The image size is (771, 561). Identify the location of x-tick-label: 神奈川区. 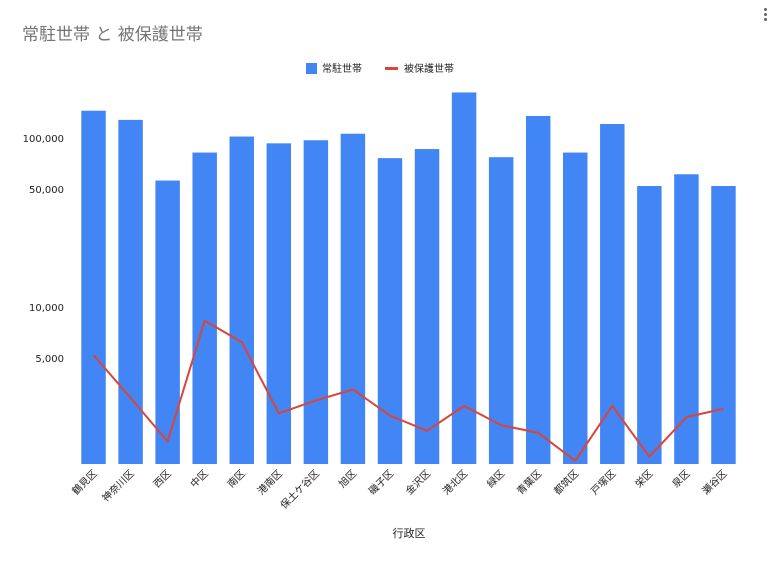
(117, 485).